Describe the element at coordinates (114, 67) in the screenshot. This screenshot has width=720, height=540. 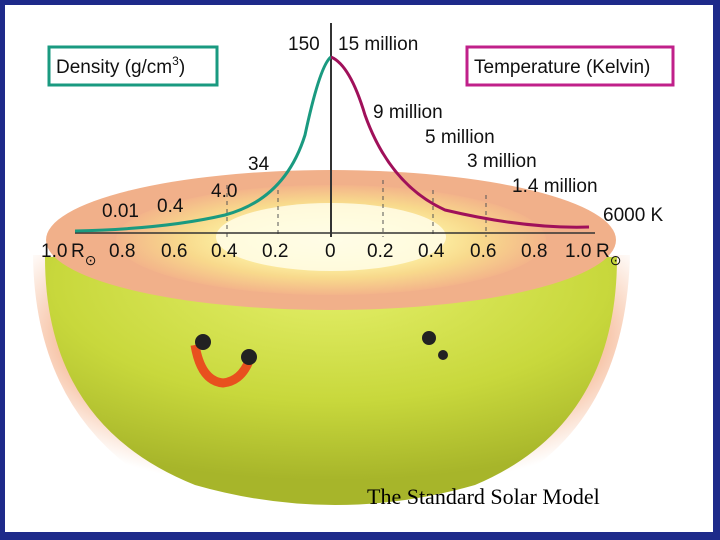
I see `density-label: Density (g/cm` at that location.